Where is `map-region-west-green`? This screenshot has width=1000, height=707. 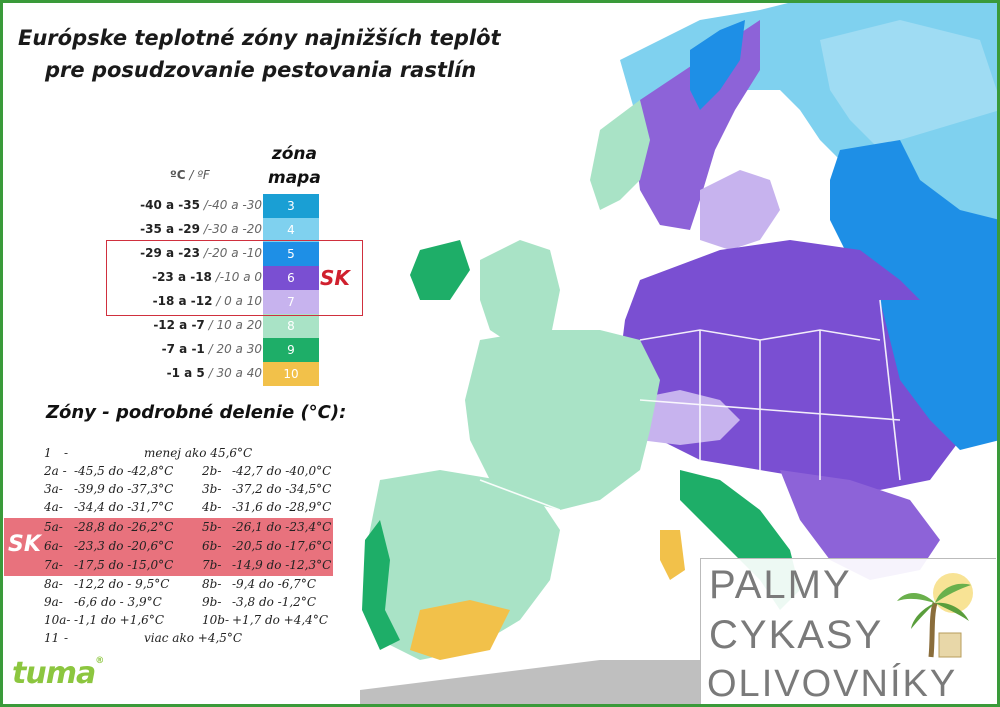
map-region-west-green is located at coordinates (562, 420).